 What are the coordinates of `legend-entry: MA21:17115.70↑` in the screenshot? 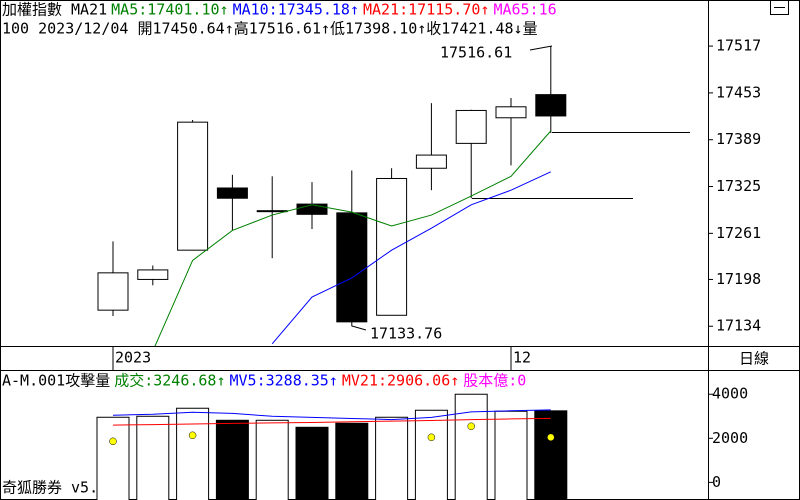 It's located at (426, 10).